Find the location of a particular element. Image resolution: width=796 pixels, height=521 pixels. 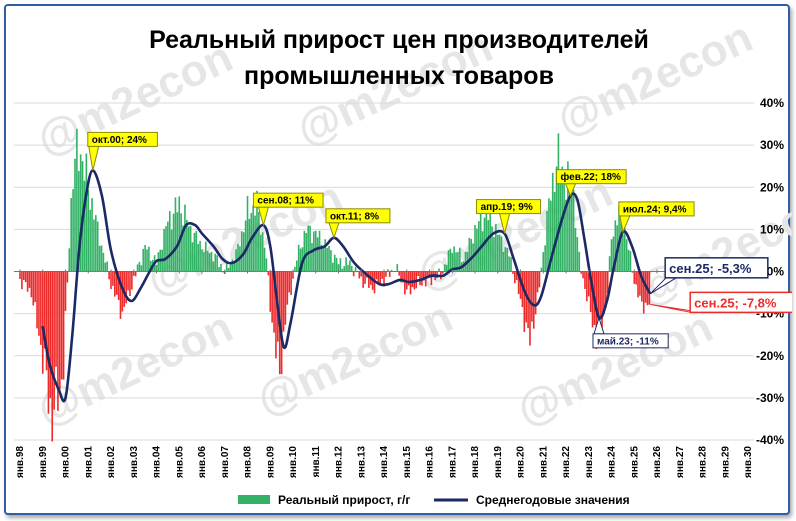

x-tick-label: янв.00 is located at coordinates (66, 462).